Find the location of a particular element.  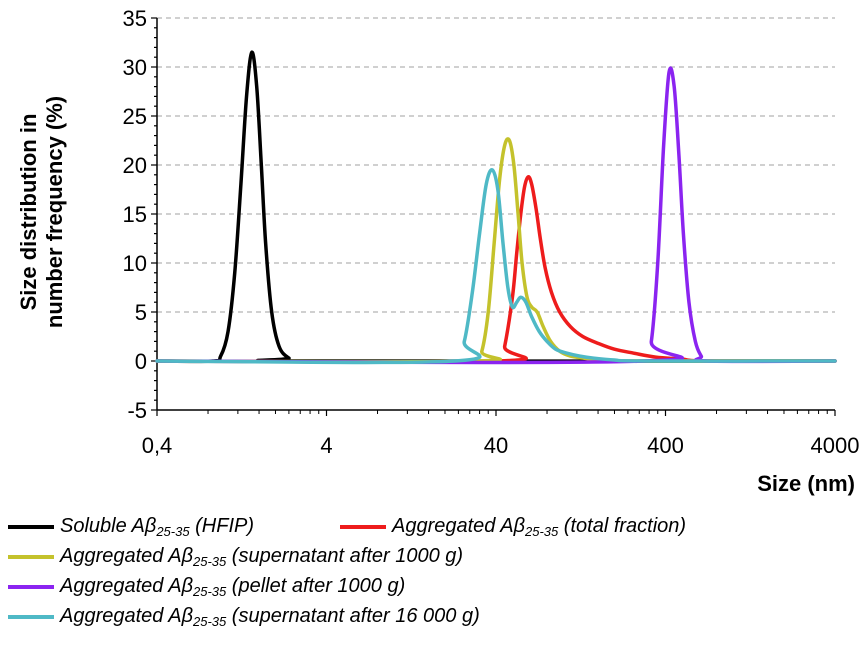

legend-item-pellet-1000g: Aggregated Aβ25-35 (pellet after 1000 g) is located at coordinates (206, 587).